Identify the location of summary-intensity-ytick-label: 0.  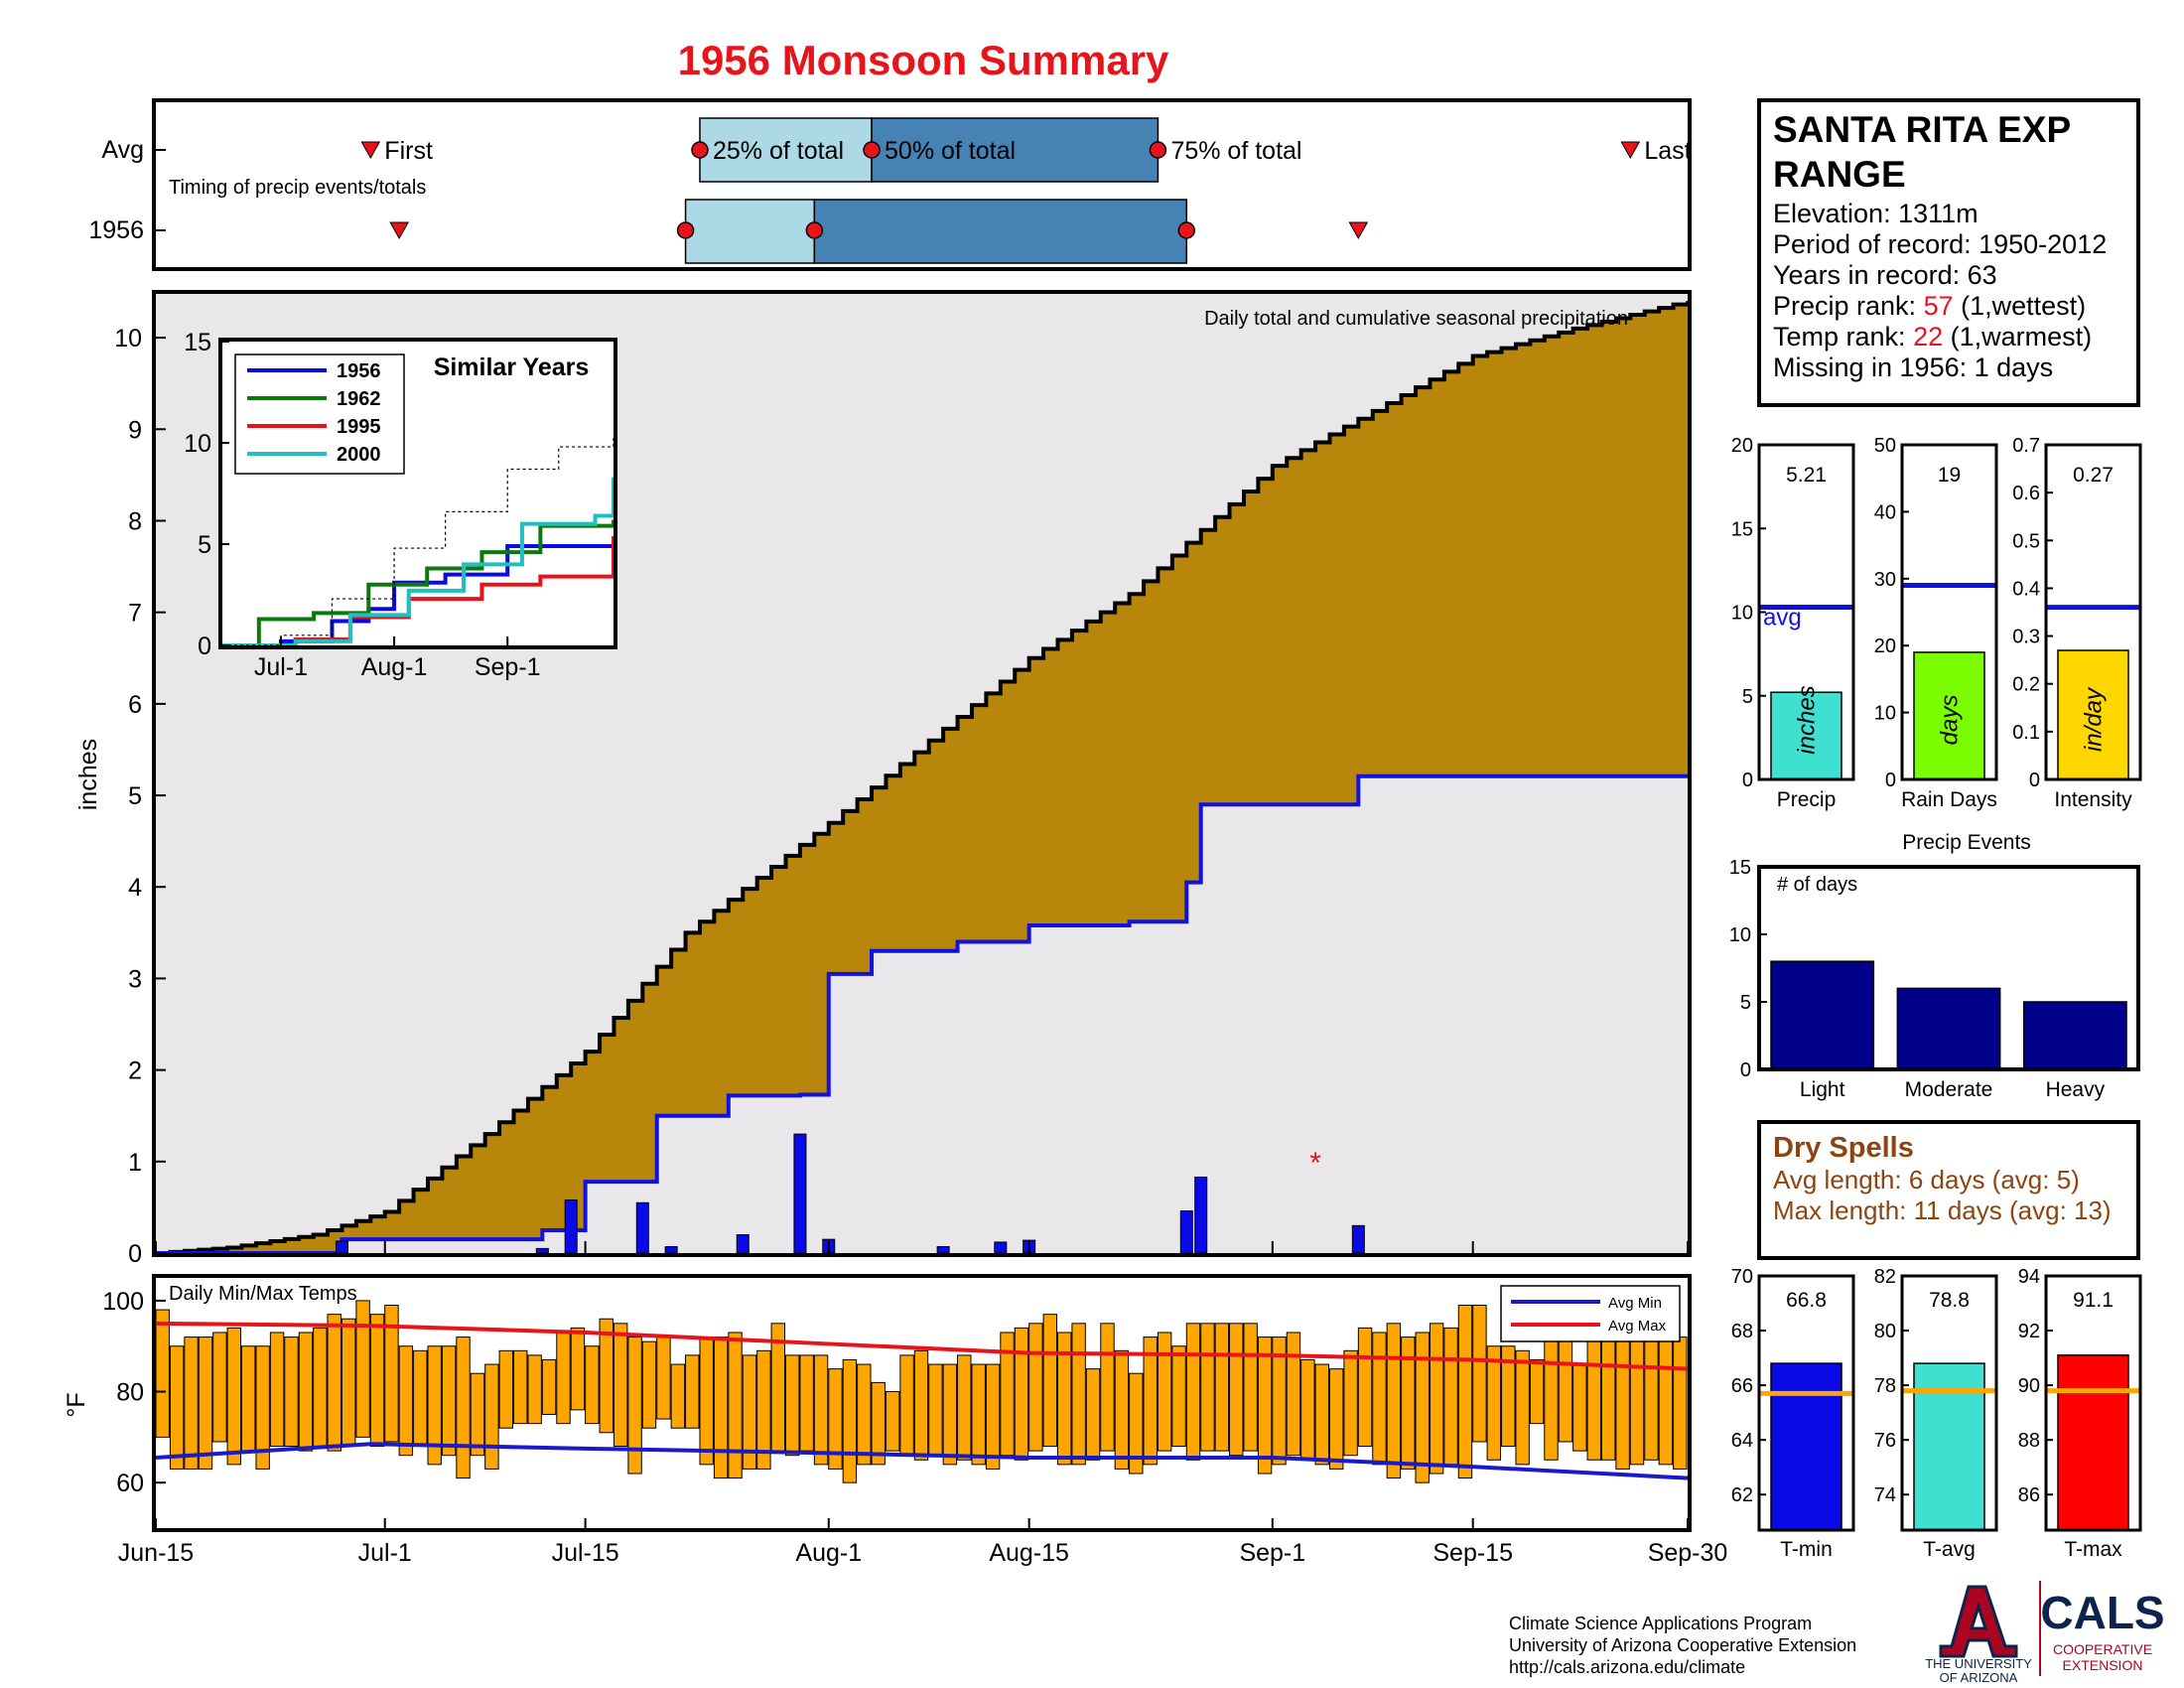
(2034, 780).